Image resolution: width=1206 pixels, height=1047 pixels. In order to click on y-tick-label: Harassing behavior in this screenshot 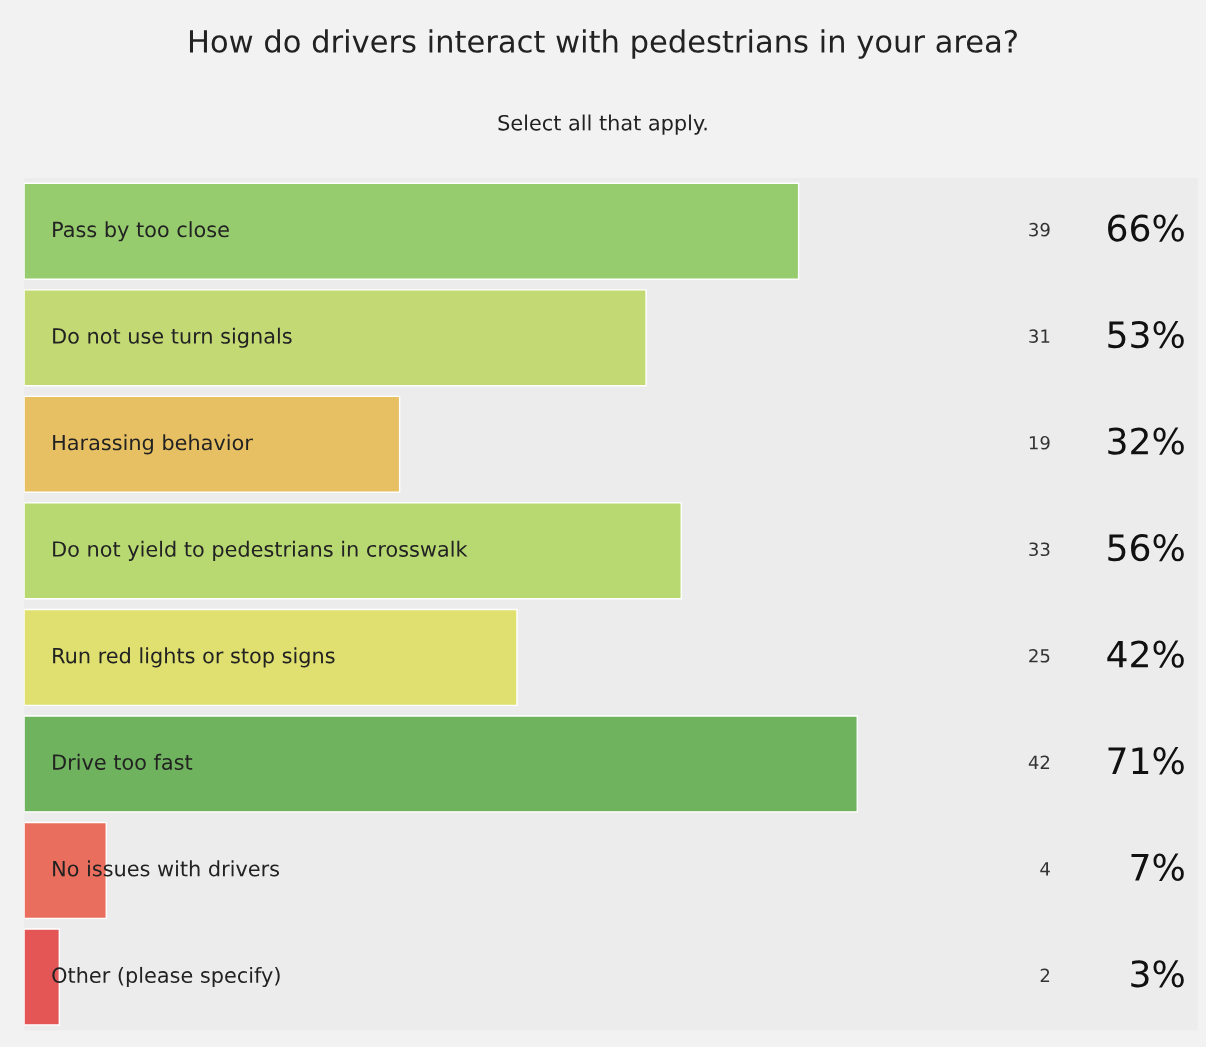, I will do `click(153, 444)`.